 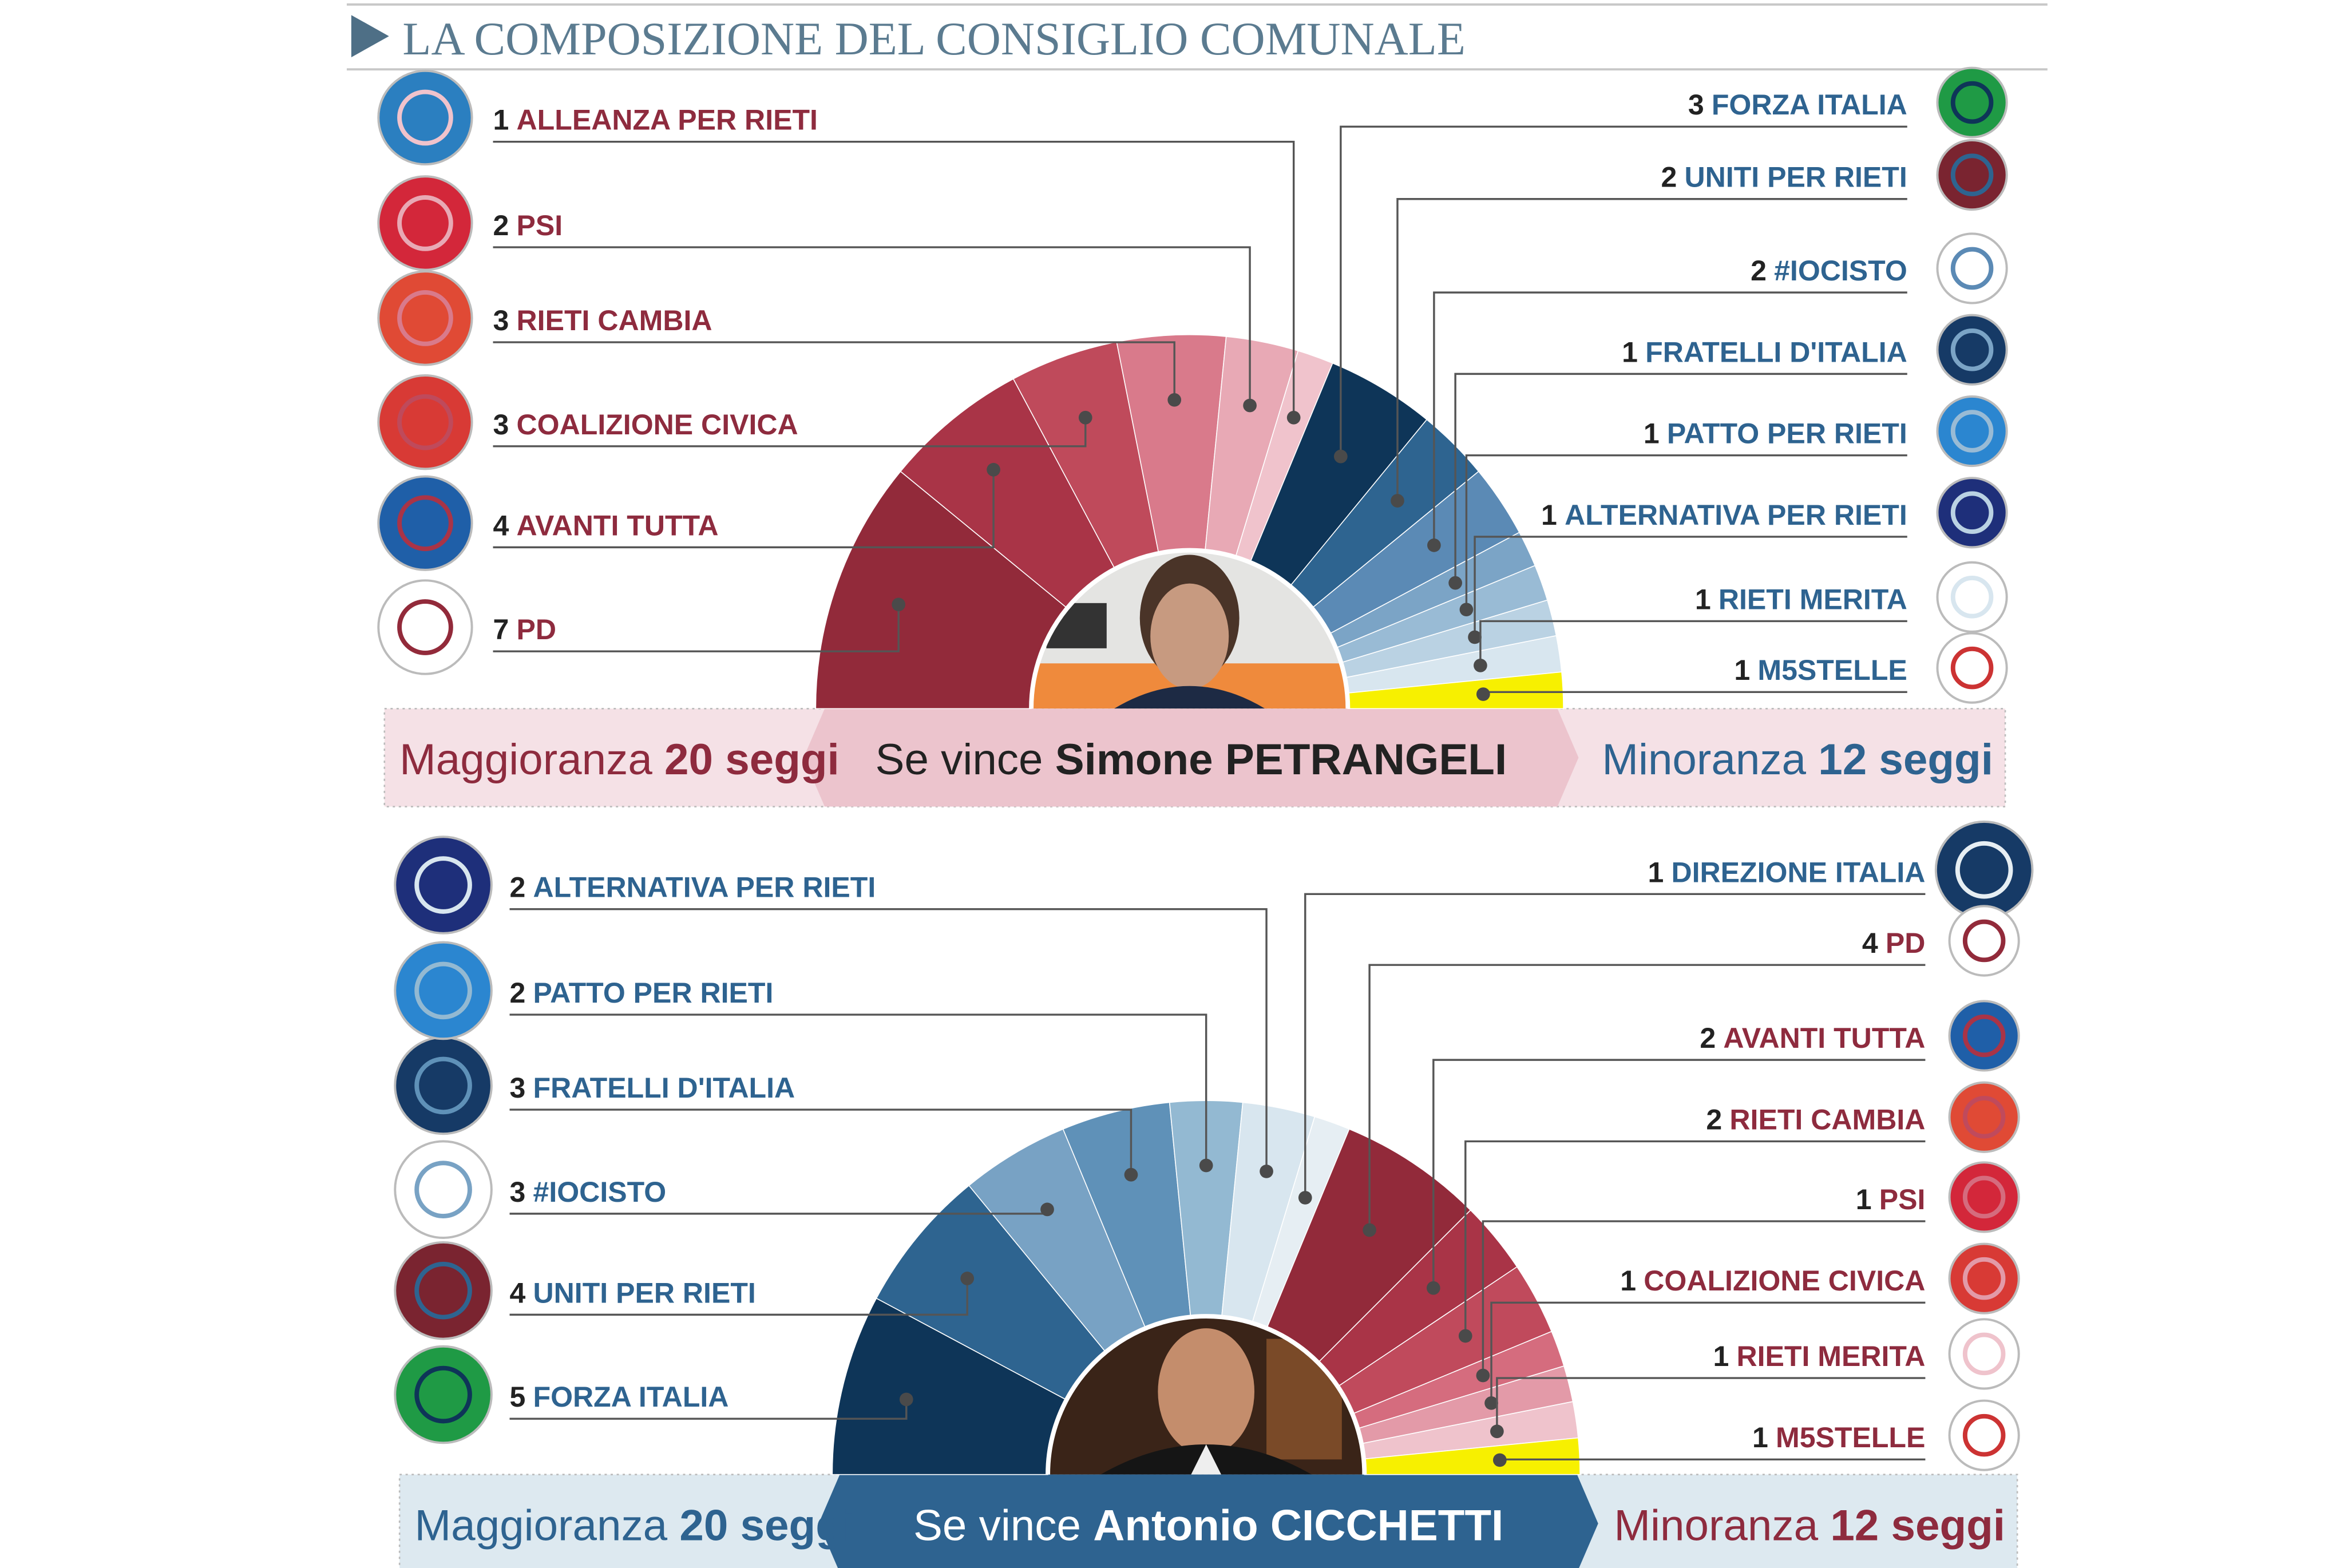 I want to click on party-label: 1 FRATELLI D'ITALIA, so click(x=1764, y=352).